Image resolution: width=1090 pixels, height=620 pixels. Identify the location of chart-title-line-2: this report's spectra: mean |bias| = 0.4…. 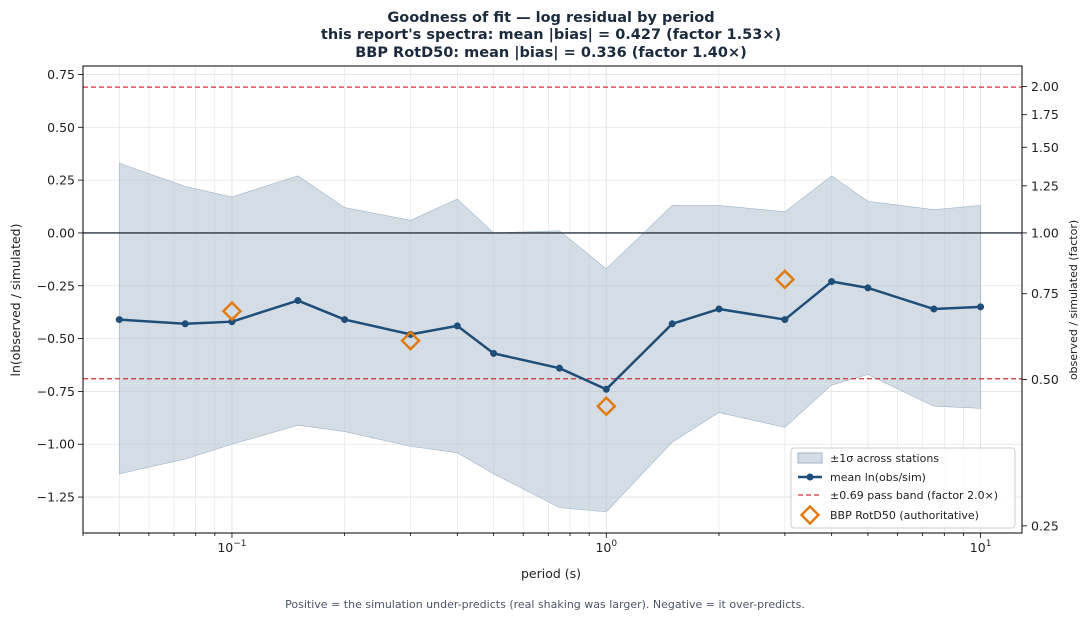
(551, 35).